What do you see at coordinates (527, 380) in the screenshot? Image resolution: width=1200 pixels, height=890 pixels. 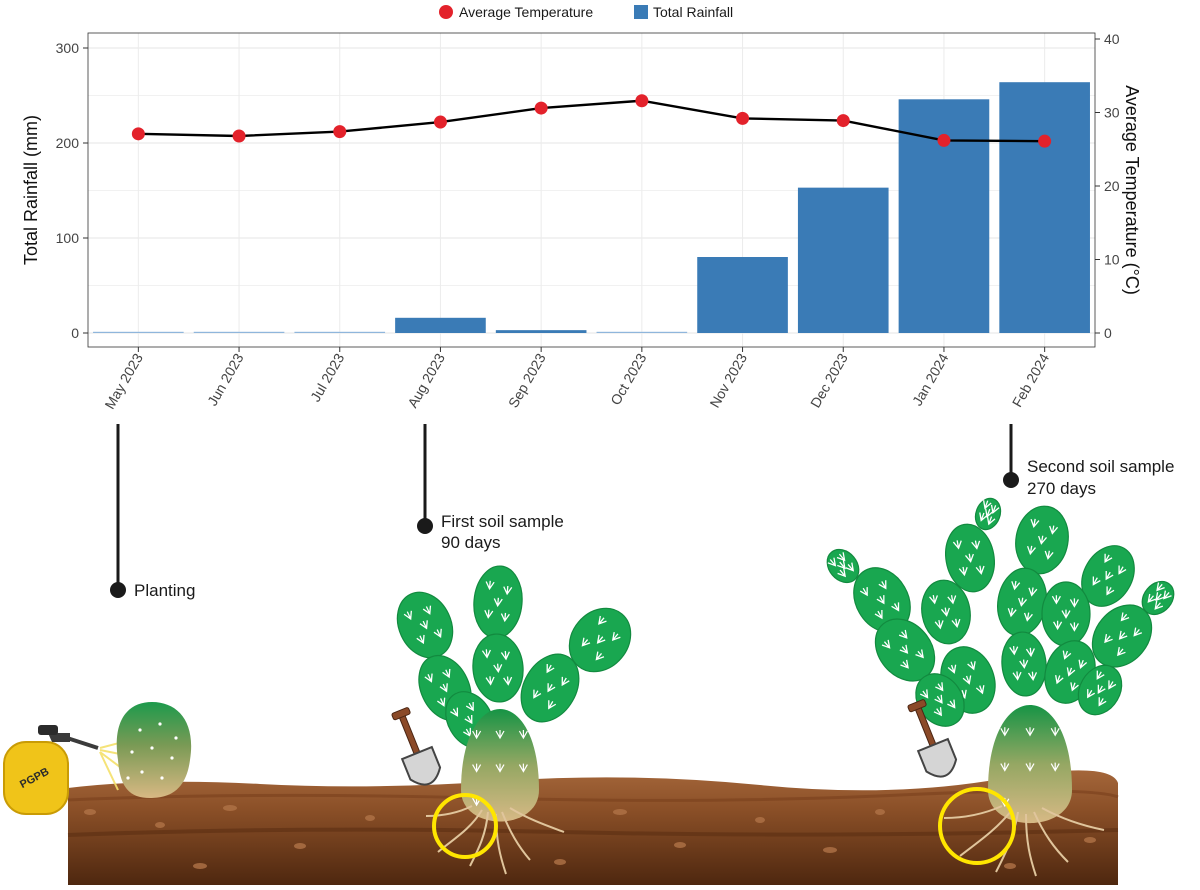 I see `x-tick-label: Sep 2023` at bounding box center [527, 380].